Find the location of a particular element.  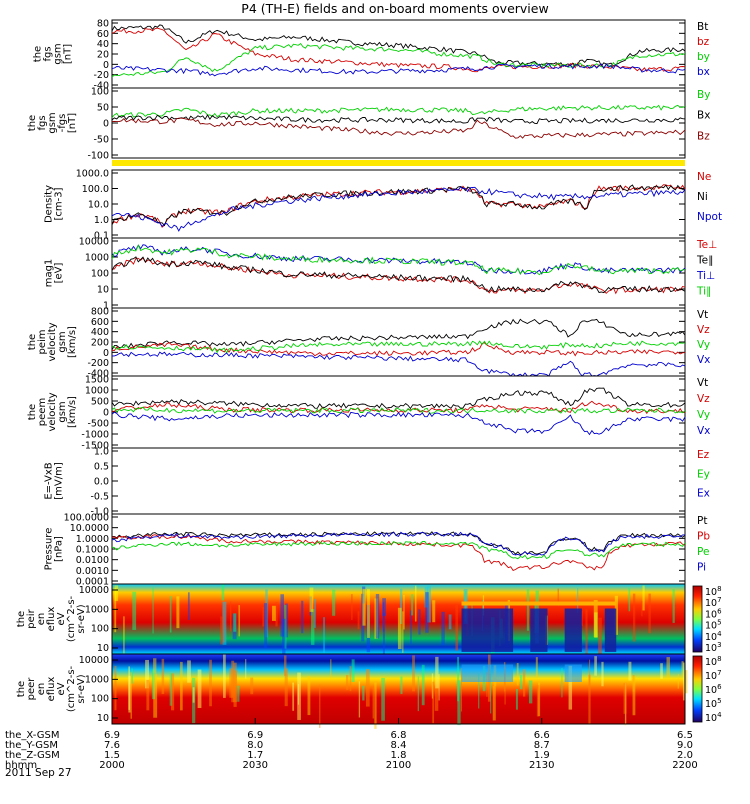

series-line-Bx is located at coordinates (398, 119).